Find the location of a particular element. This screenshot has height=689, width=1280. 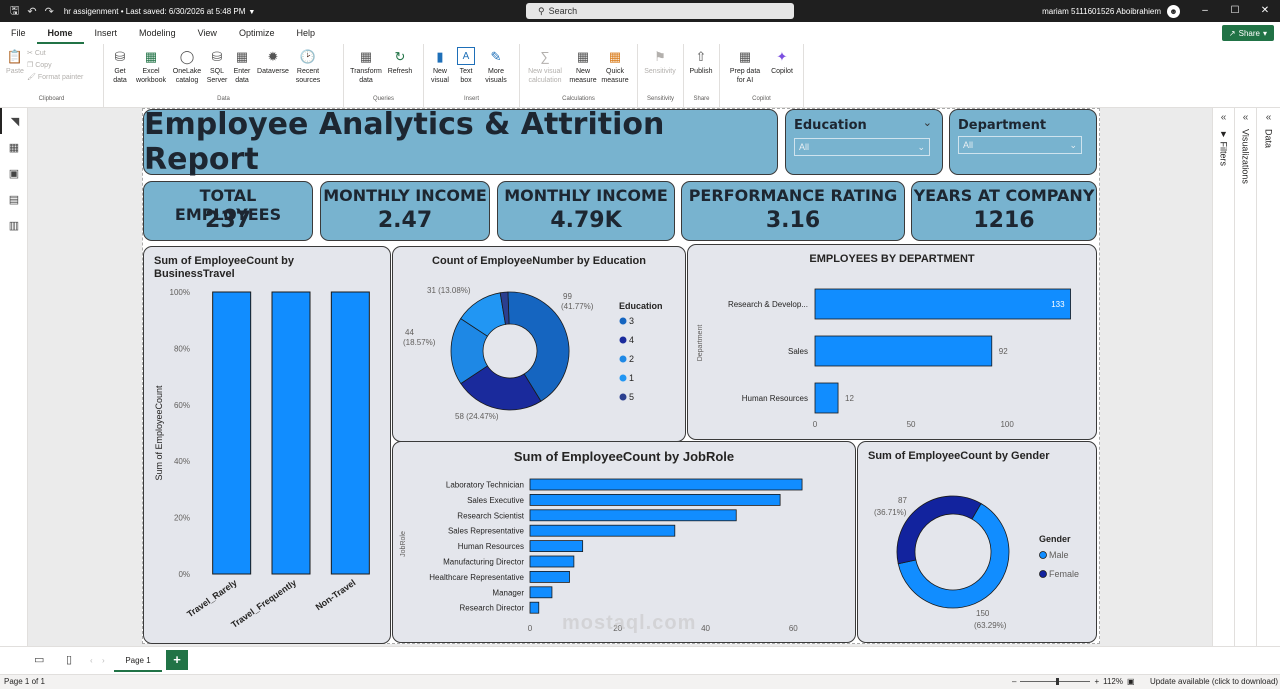

prev-page-icon: ‹ is located at coordinates (91, 660).